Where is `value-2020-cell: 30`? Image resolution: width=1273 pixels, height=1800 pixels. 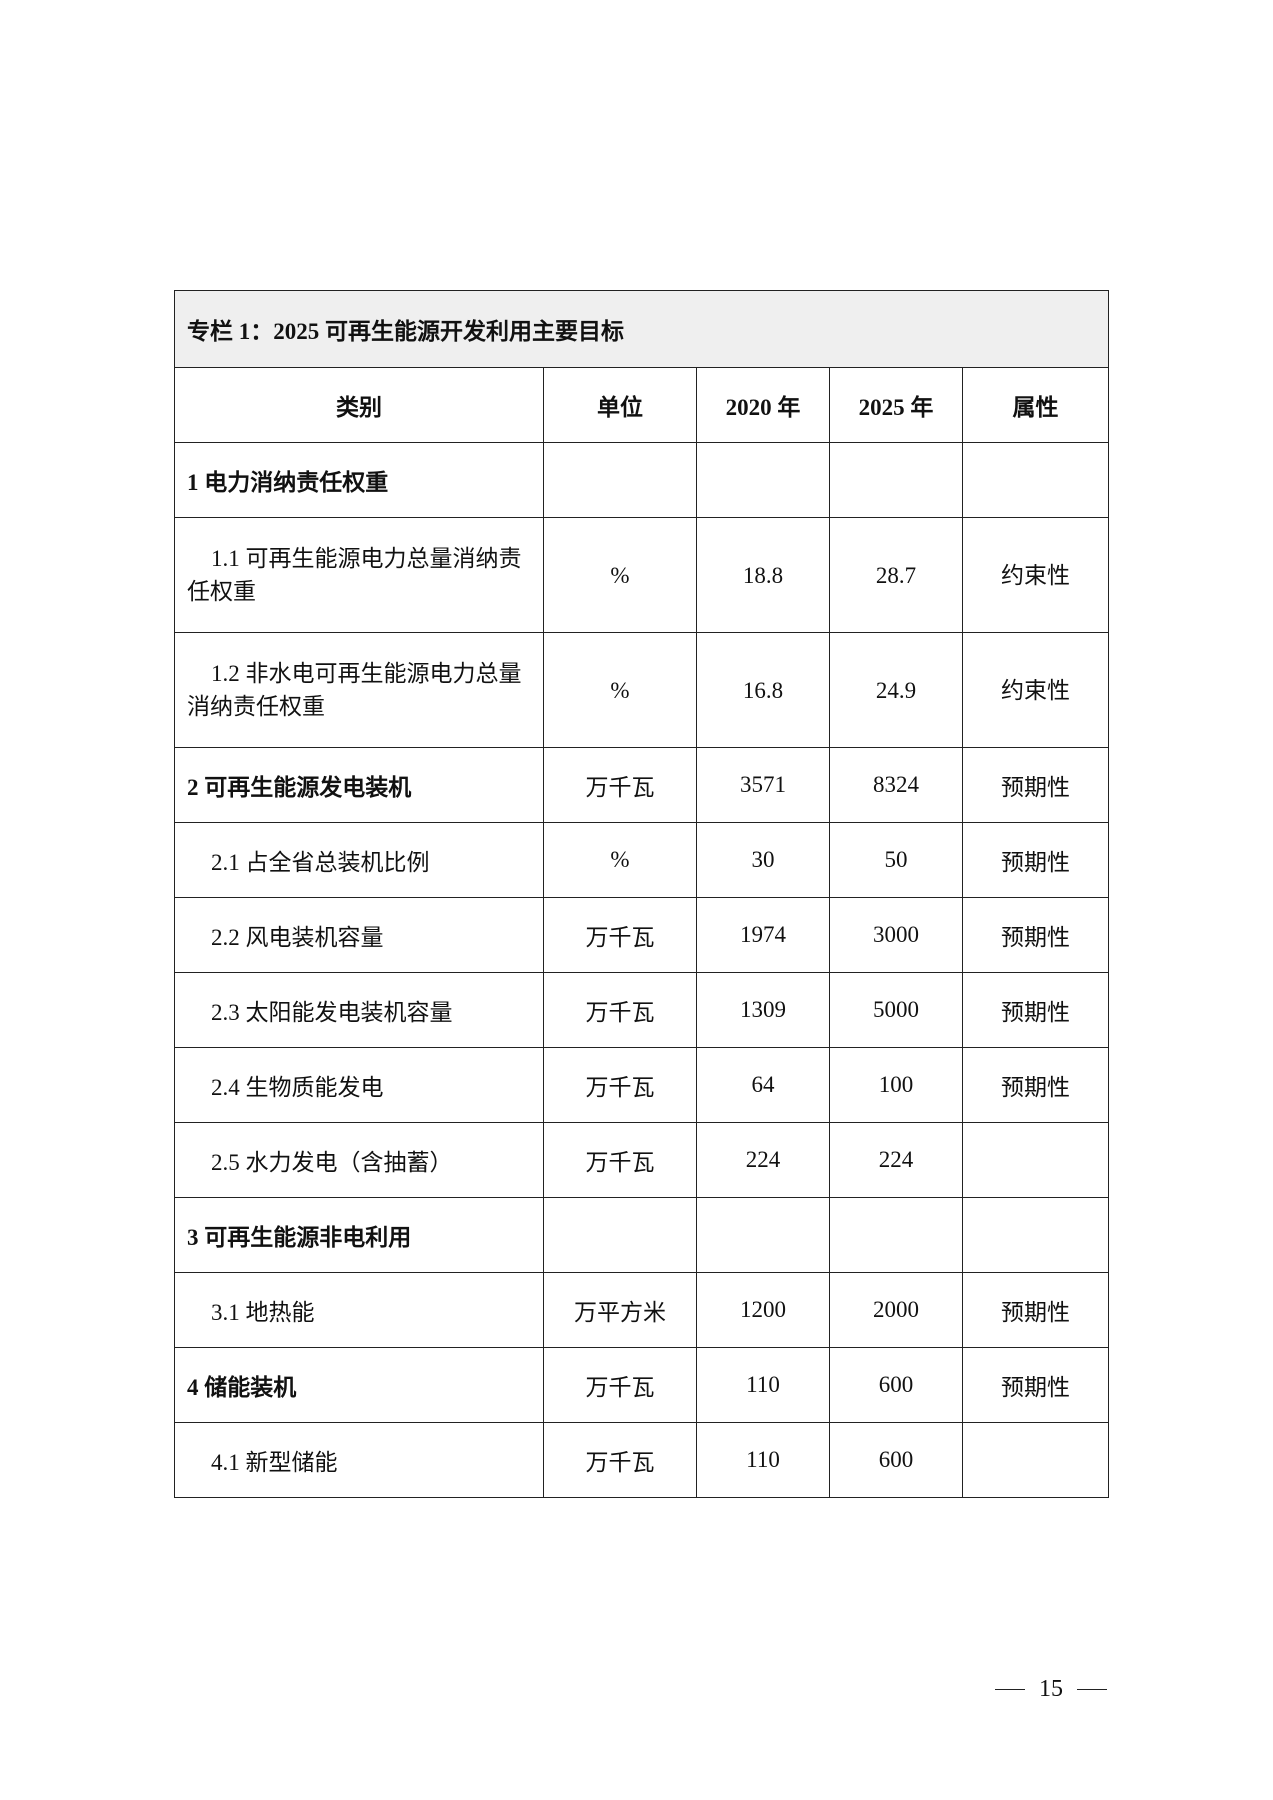
value-2020-cell: 30 is located at coordinates (763, 860).